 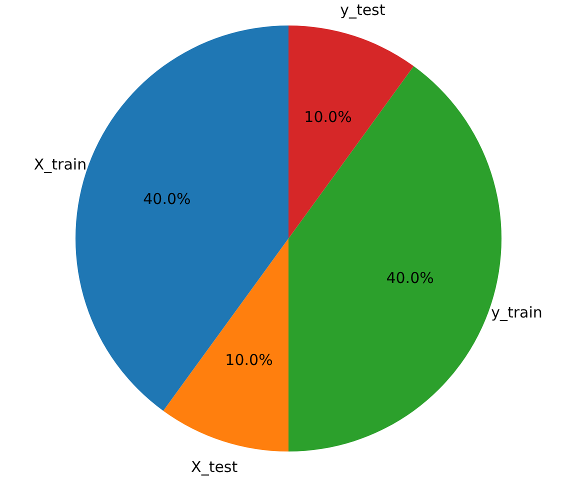 What do you see at coordinates (363, 10) in the screenshot?
I see `slice-label: y_test` at bounding box center [363, 10].